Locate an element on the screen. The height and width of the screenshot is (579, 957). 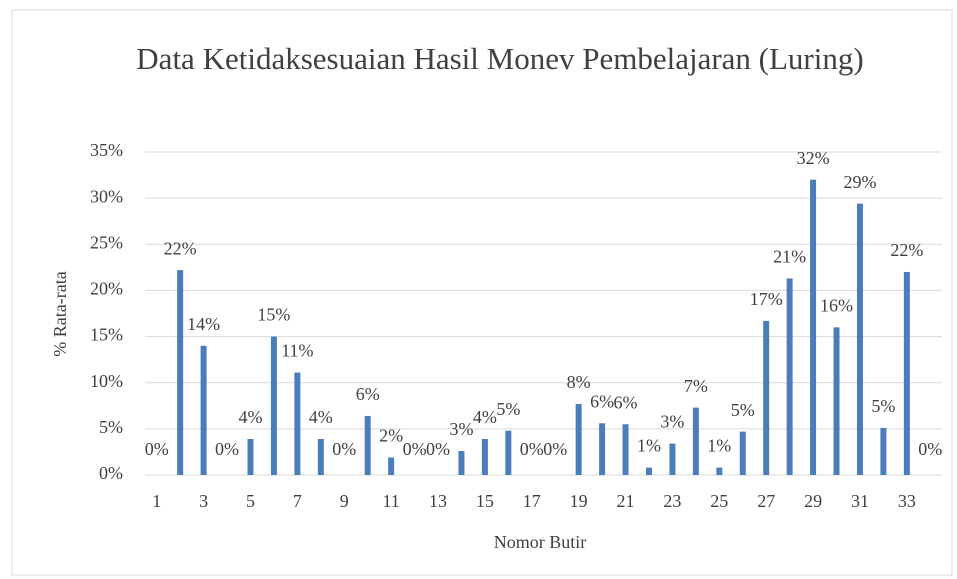
data-label: 14% is located at coordinates (203, 324).